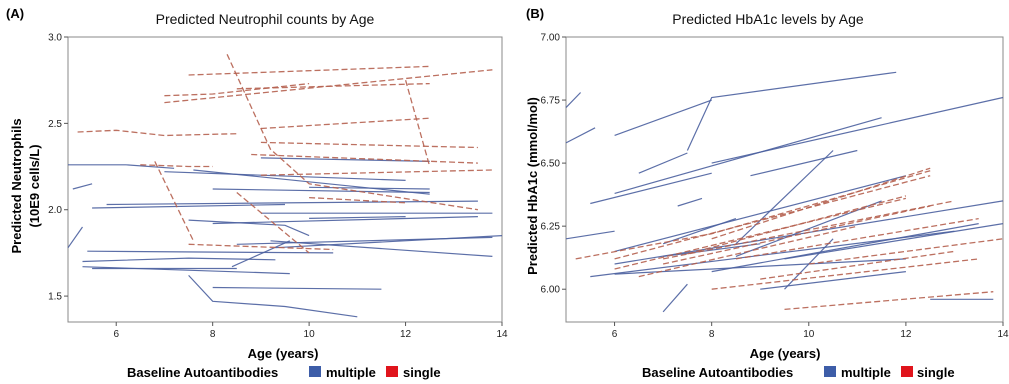  What do you see at coordinates (265, 19) in the screenshot?
I see `chart-title: Predicted Neutrophil counts by Age` at bounding box center [265, 19].